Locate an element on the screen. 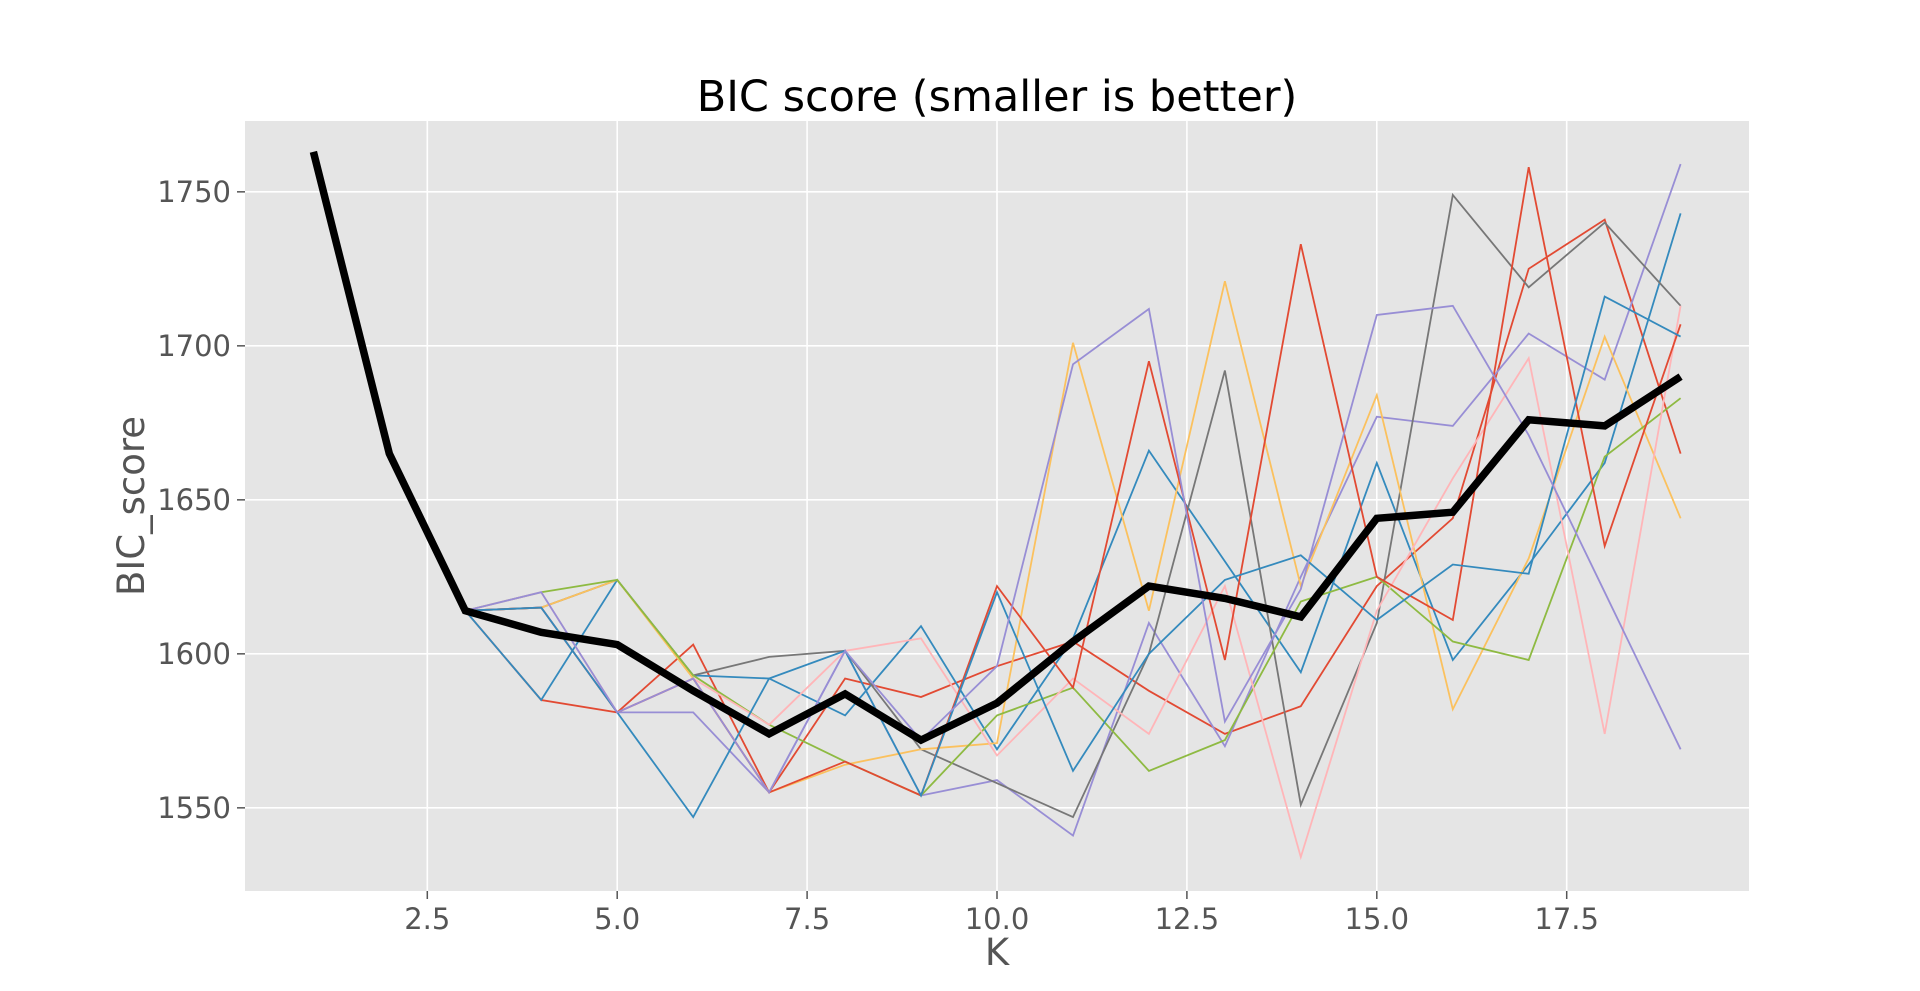  y-tick-label: 1550 is located at coordinates (194, 808).